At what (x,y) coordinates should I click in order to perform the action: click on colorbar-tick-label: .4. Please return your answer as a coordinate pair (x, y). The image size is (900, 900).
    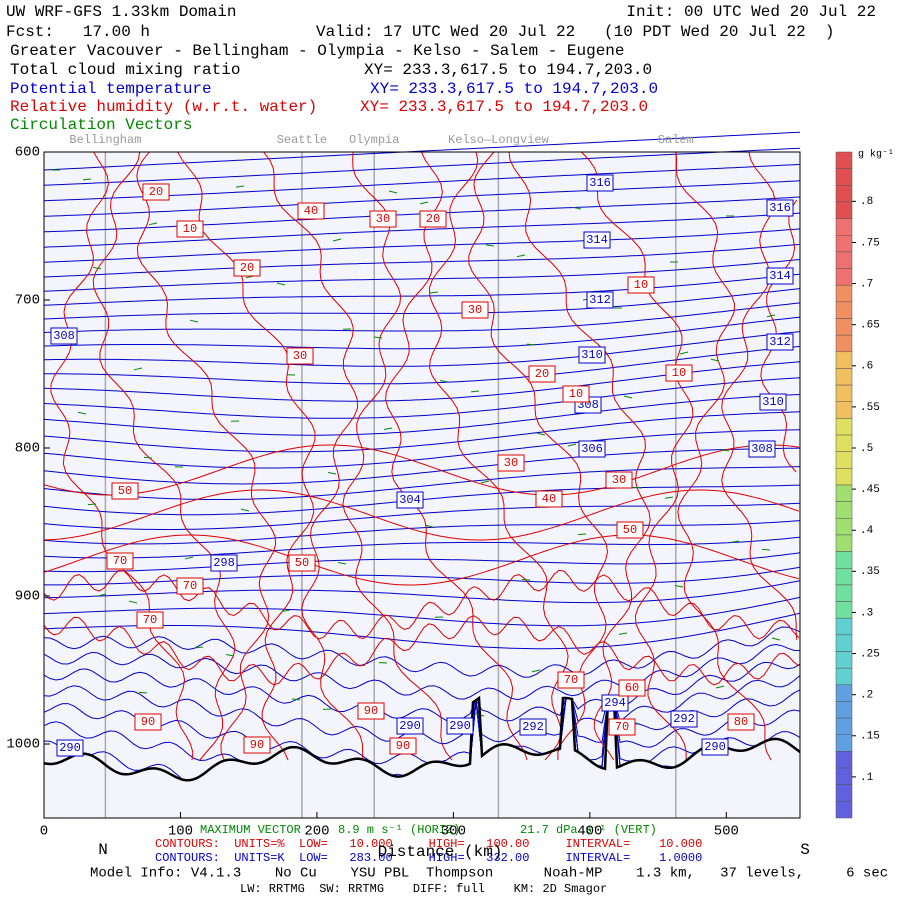
    Looking at the image, I should click on (867, 531).